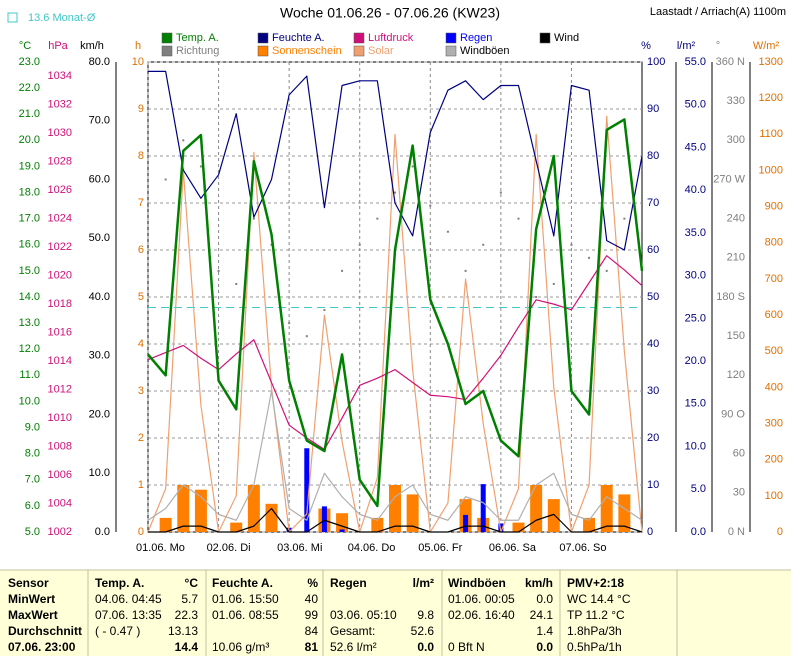 Image resolution: width=791 pixels, height=656 pixels. I want to click on table-cell: 01.06. 15:50, so click(245, 599).